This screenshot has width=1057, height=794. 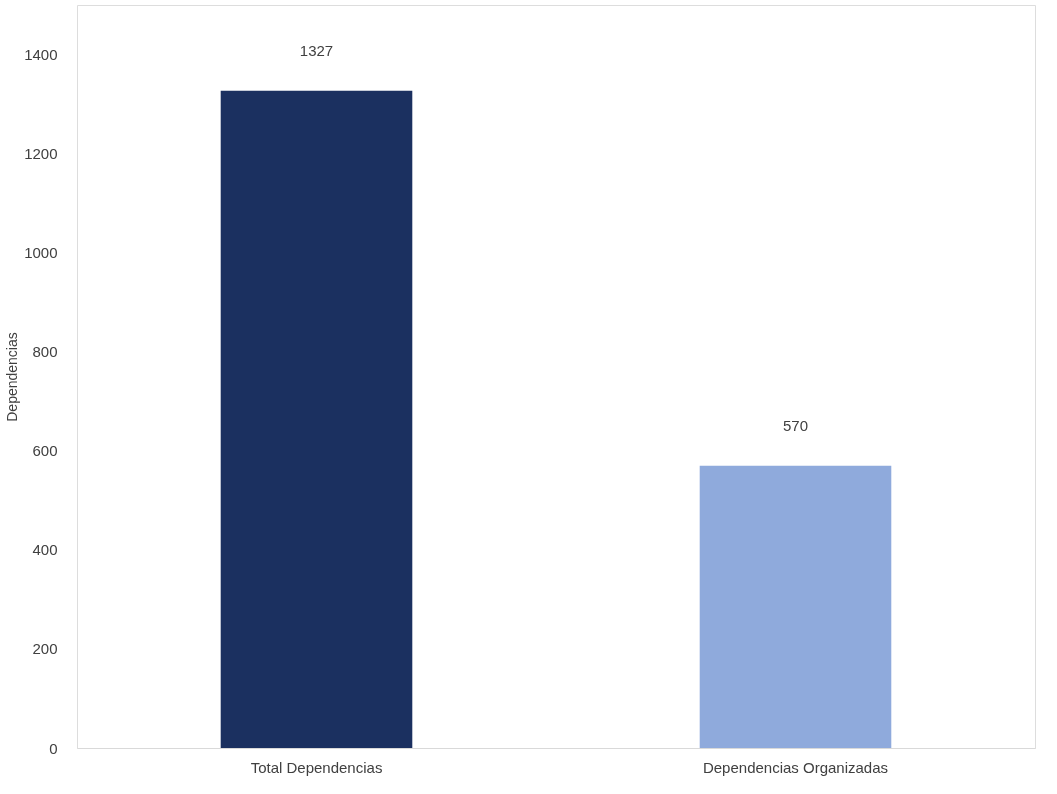 I want to click on y-tick-label: 600, so click(x=45, y=451).